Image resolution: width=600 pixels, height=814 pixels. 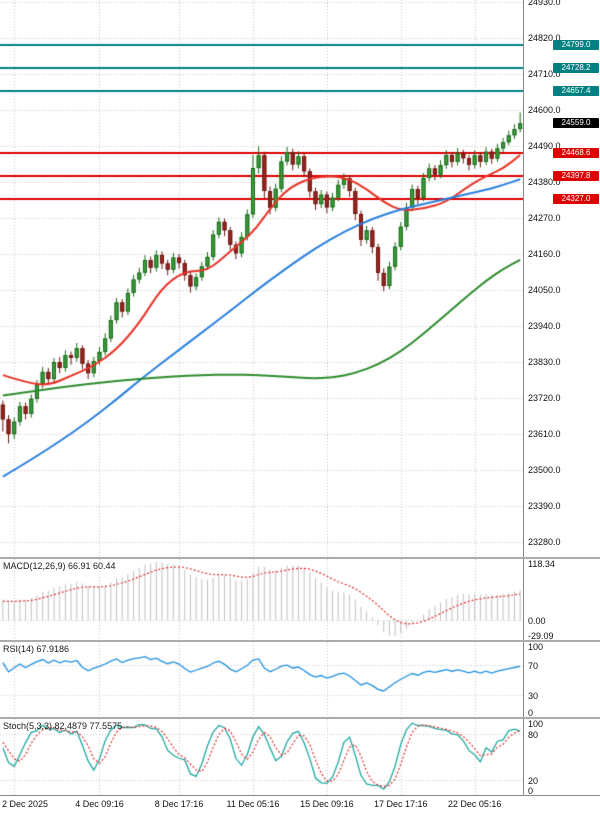 What do you see at coordinates (576, 176) in the screenshot?
I see `price-line-tag: 24397.8` at bounding box center [576, 176].